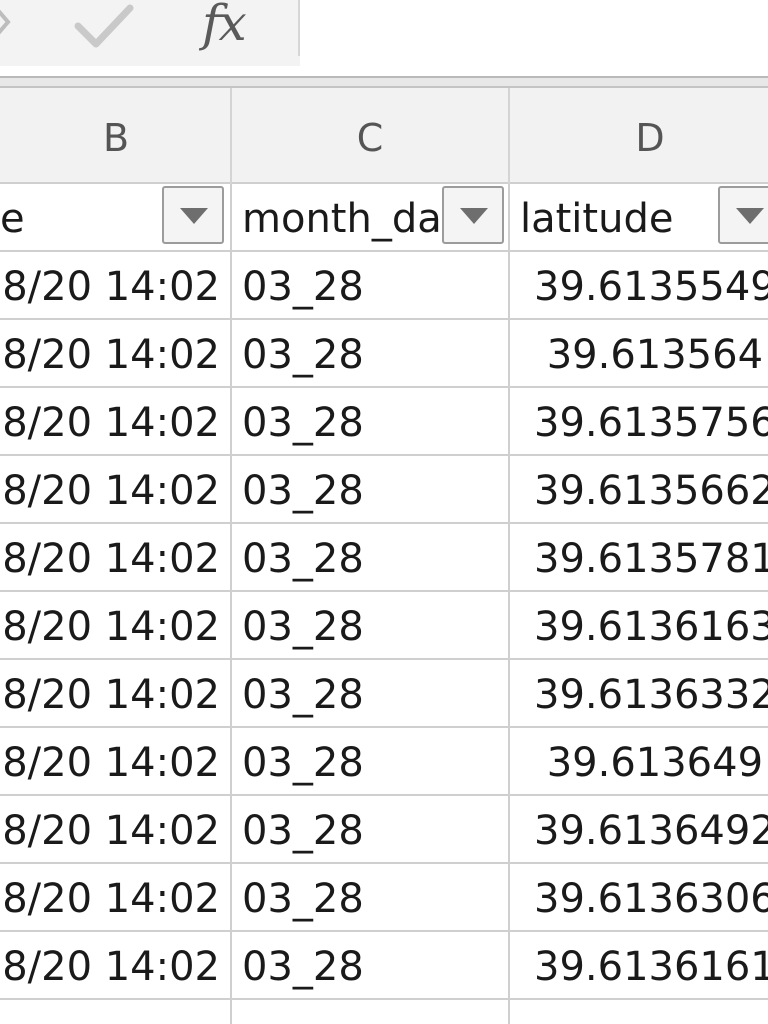 The height and width of the screenshot is (1024, 768). Describe the element at coordinates (12, 219) in the screenshot. I see `header-cell-b: e` at that location.